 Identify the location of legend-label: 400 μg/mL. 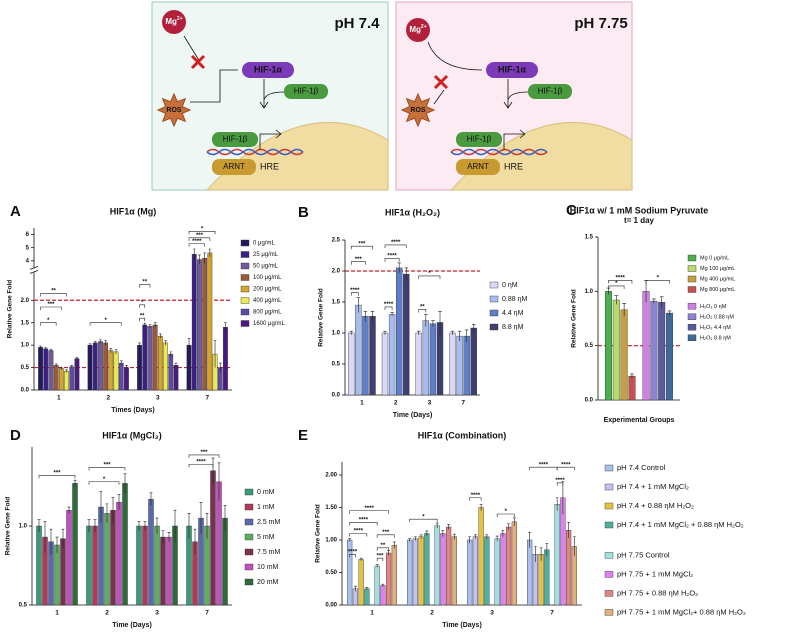
(267, 301).